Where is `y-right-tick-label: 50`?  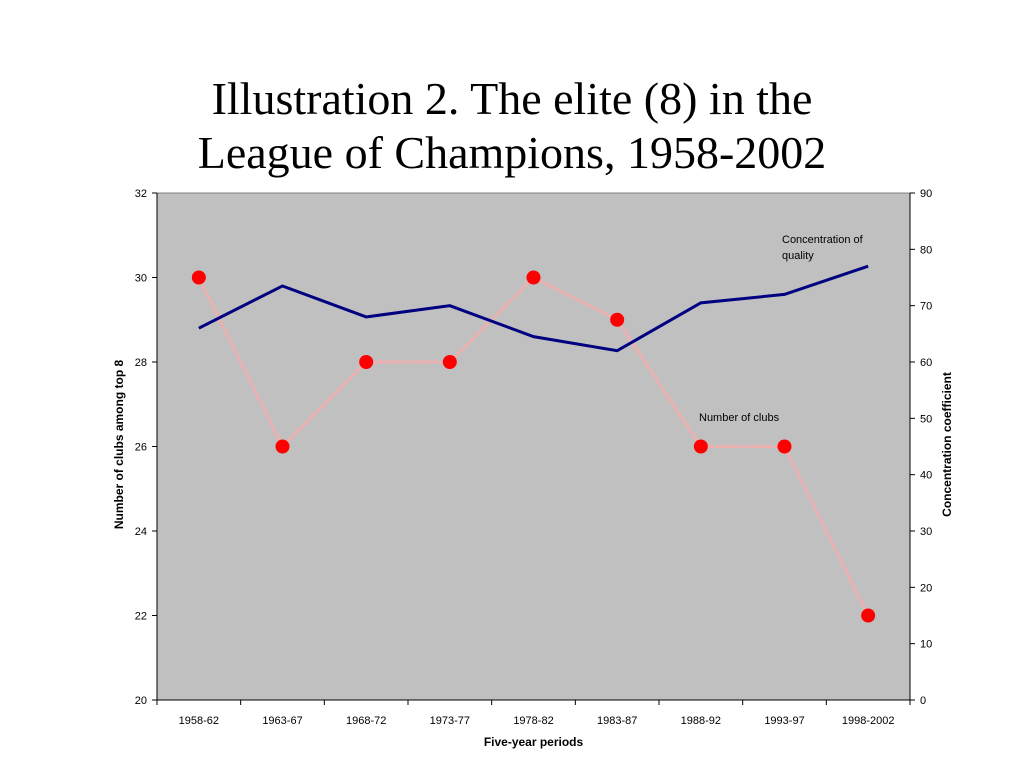 y-right-tick-label: 50 is located at coordinates (926, 419).